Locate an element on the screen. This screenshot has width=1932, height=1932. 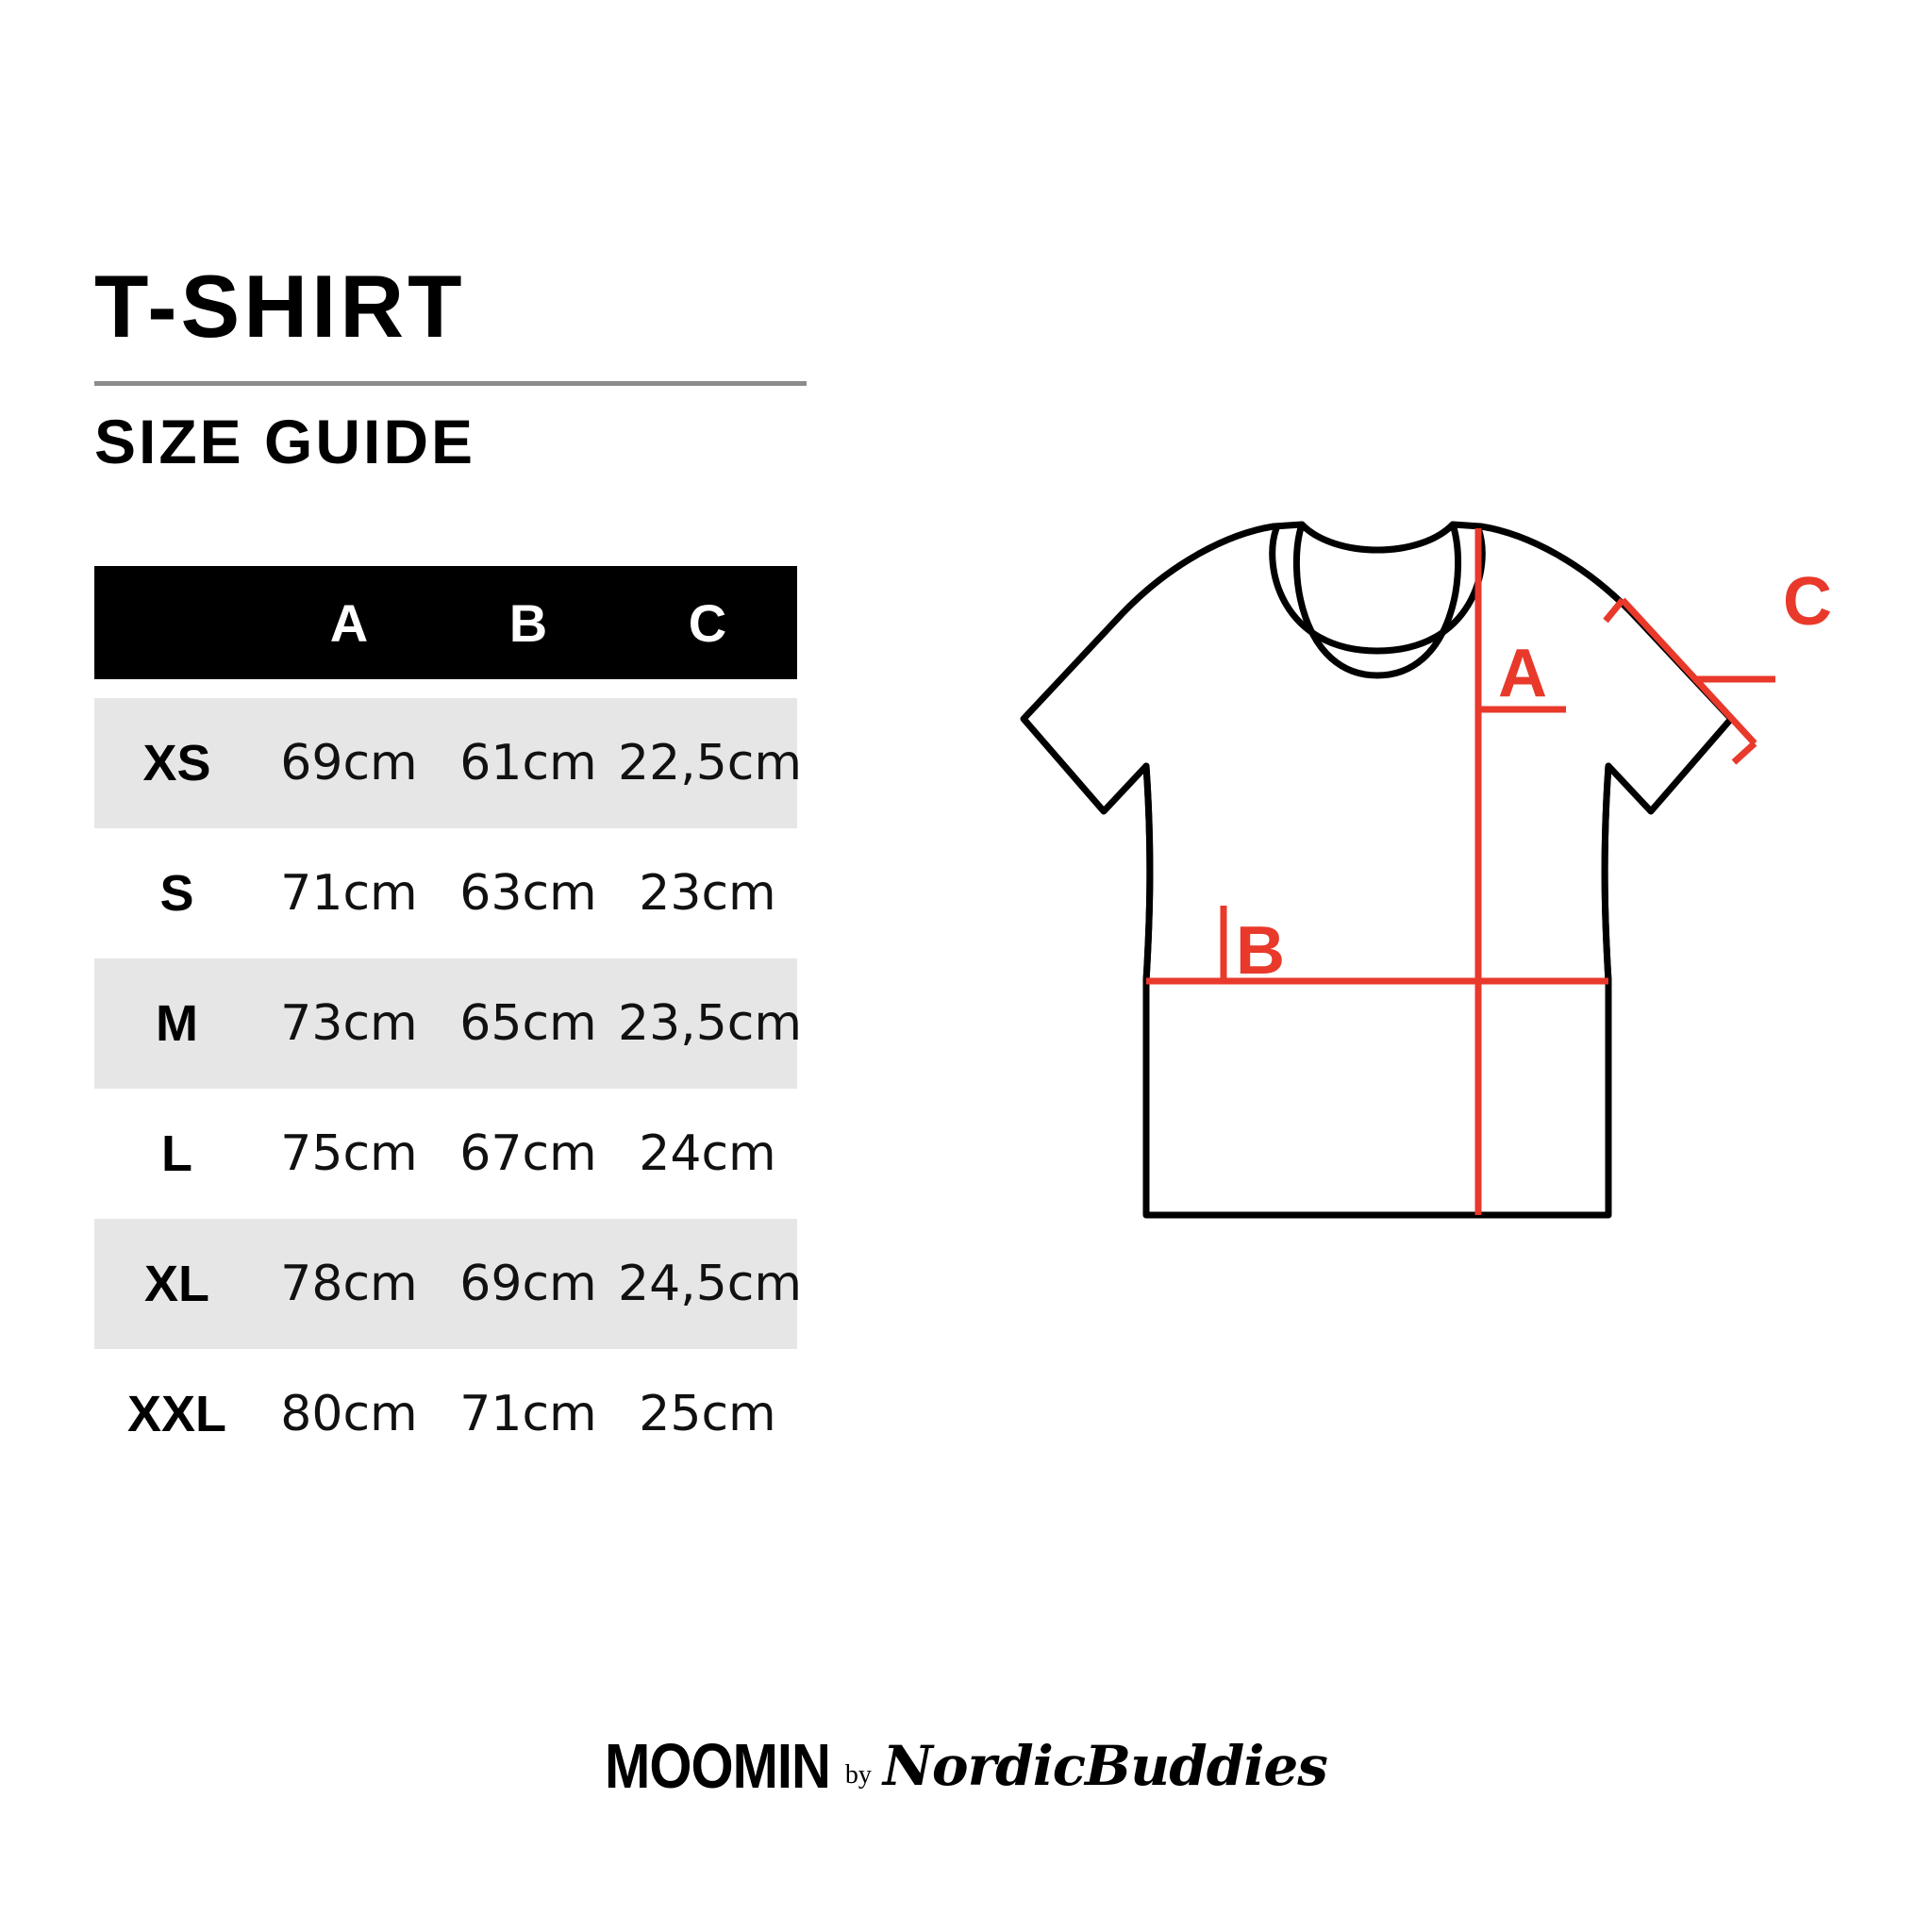
cell-a: 73cm is located at coordinates (349, 1023).